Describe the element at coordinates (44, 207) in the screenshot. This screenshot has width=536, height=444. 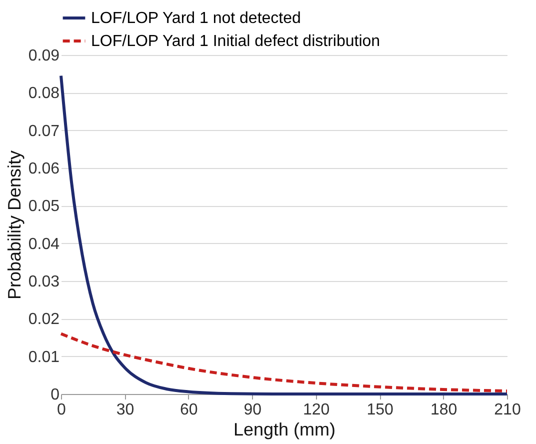
I see `y-tick-label: 0.05` at that location.